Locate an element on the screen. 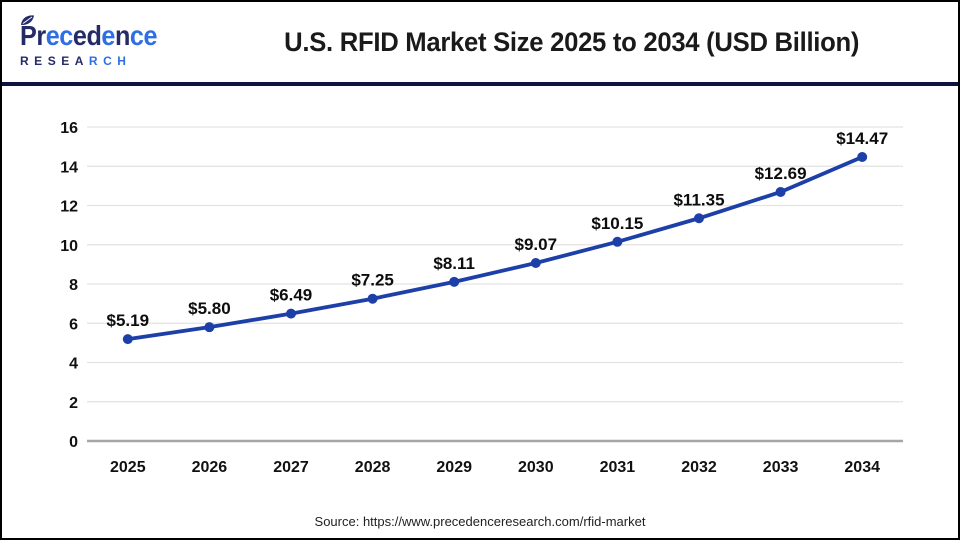 The height and width of the screenshot is (540, 960). logo-sub-letter: C is located at coordinates (110, 61).